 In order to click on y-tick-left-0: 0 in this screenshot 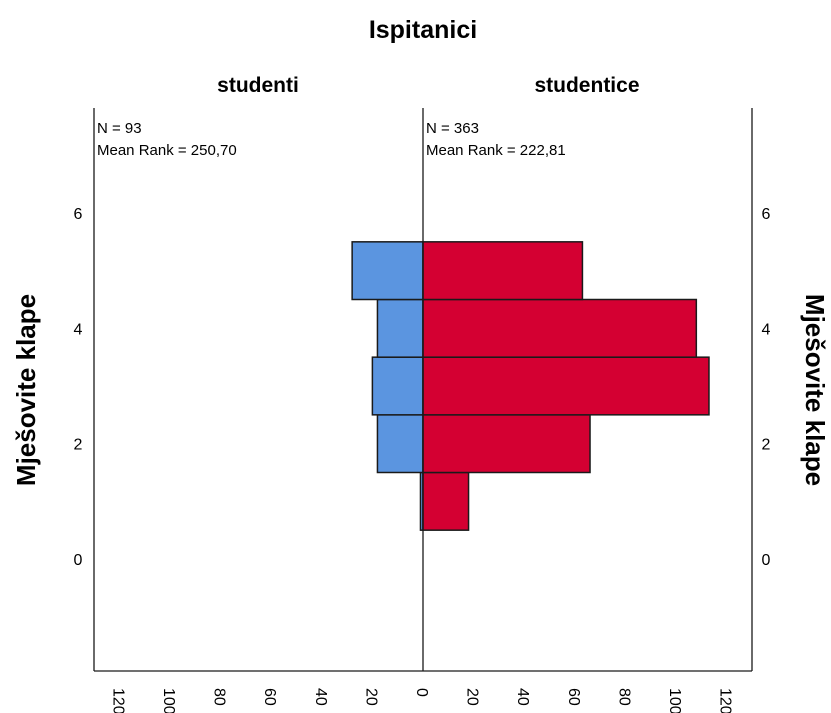, I will do `click(78, 560)`.